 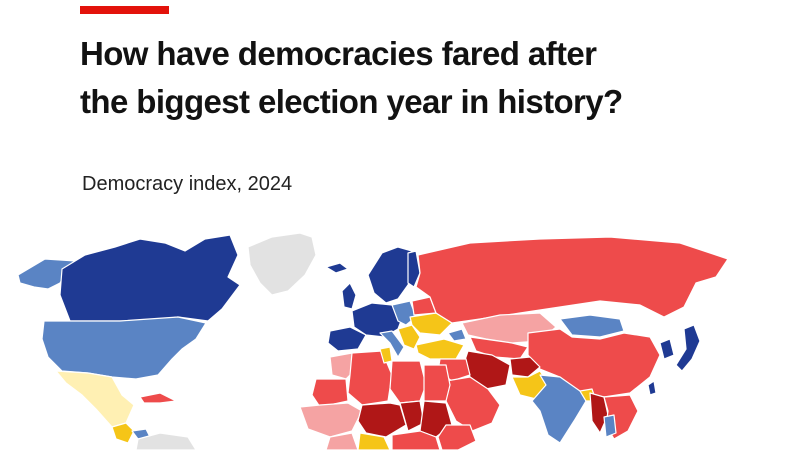 I want to click on region-south-america, so click(x=166, y=441).